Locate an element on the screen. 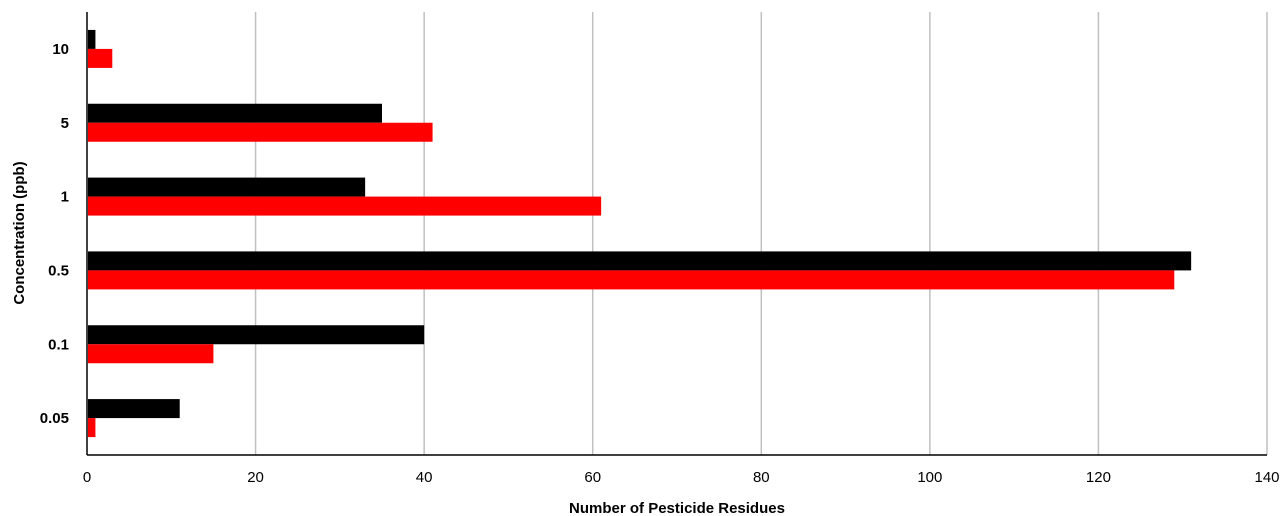 This screenshot has width=1283, height=516. bar-0.05-series-1 is located at coordinates (134, 409).